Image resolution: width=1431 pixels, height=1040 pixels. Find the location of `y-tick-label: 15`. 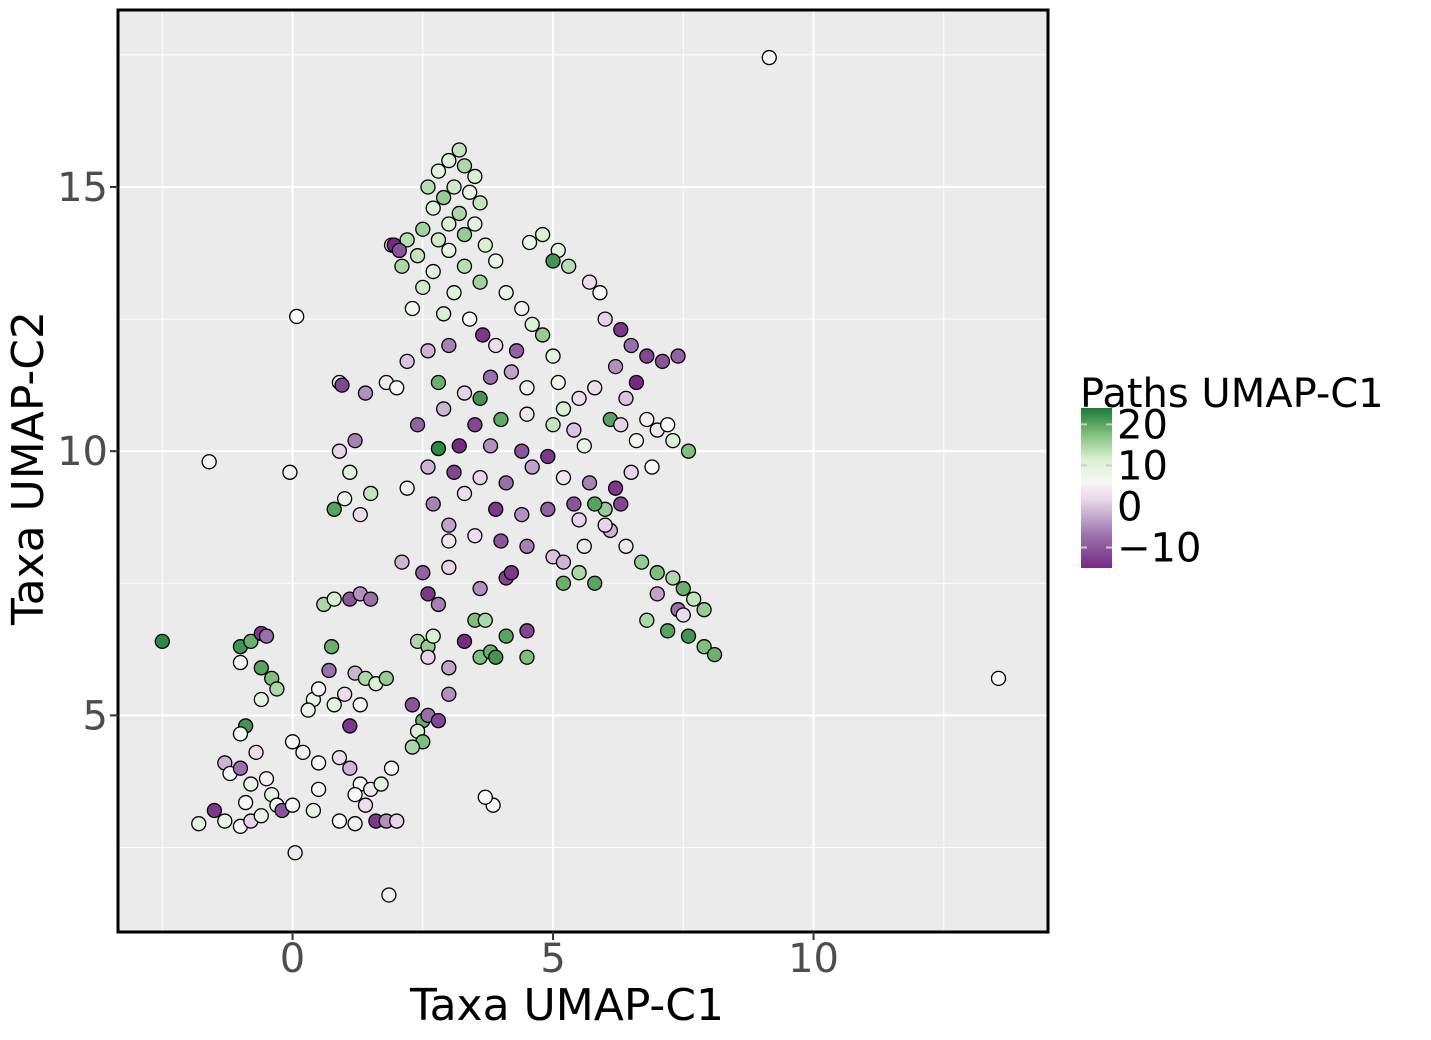

y-tick-label: 15 is located at coordinates (82, 188).